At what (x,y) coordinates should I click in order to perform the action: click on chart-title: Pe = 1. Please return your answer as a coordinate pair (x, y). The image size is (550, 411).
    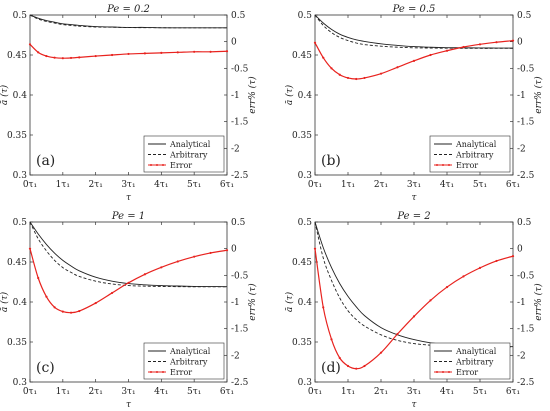
    Looking at the image, I should click on (128, 216).